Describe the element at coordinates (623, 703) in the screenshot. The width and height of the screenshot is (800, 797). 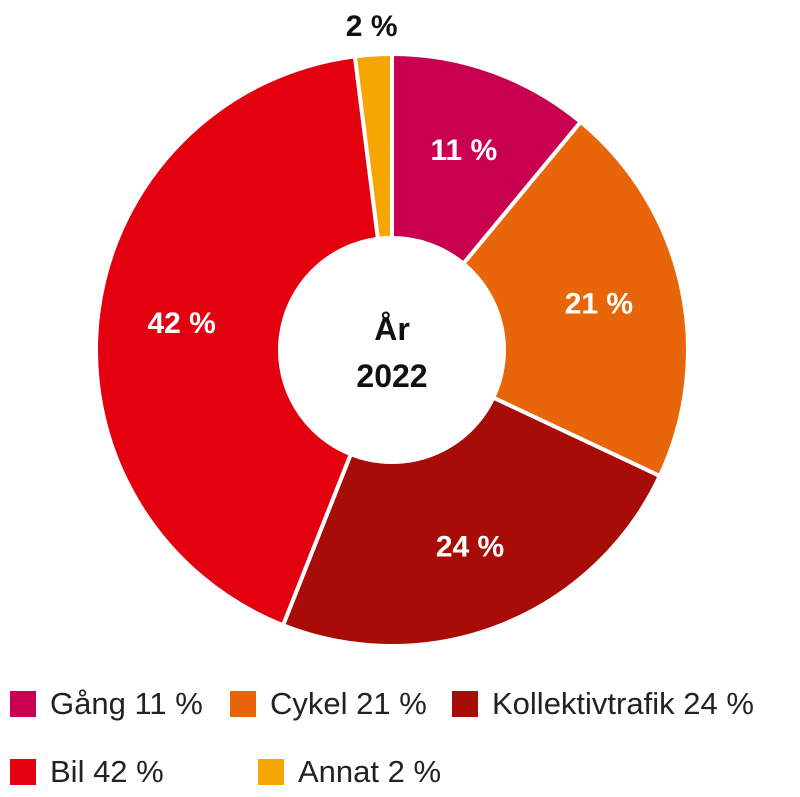
I see `legend-label-kollektivtrafik: Kollektivtrafik 24 %` at that location.